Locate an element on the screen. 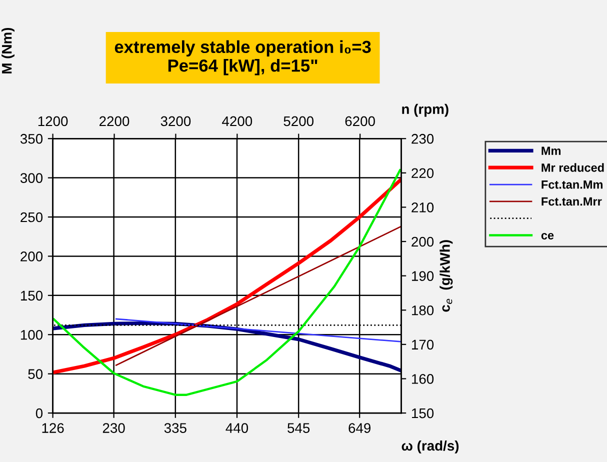  x2-tick-label: 2200 is located at coordinates (115, 121).